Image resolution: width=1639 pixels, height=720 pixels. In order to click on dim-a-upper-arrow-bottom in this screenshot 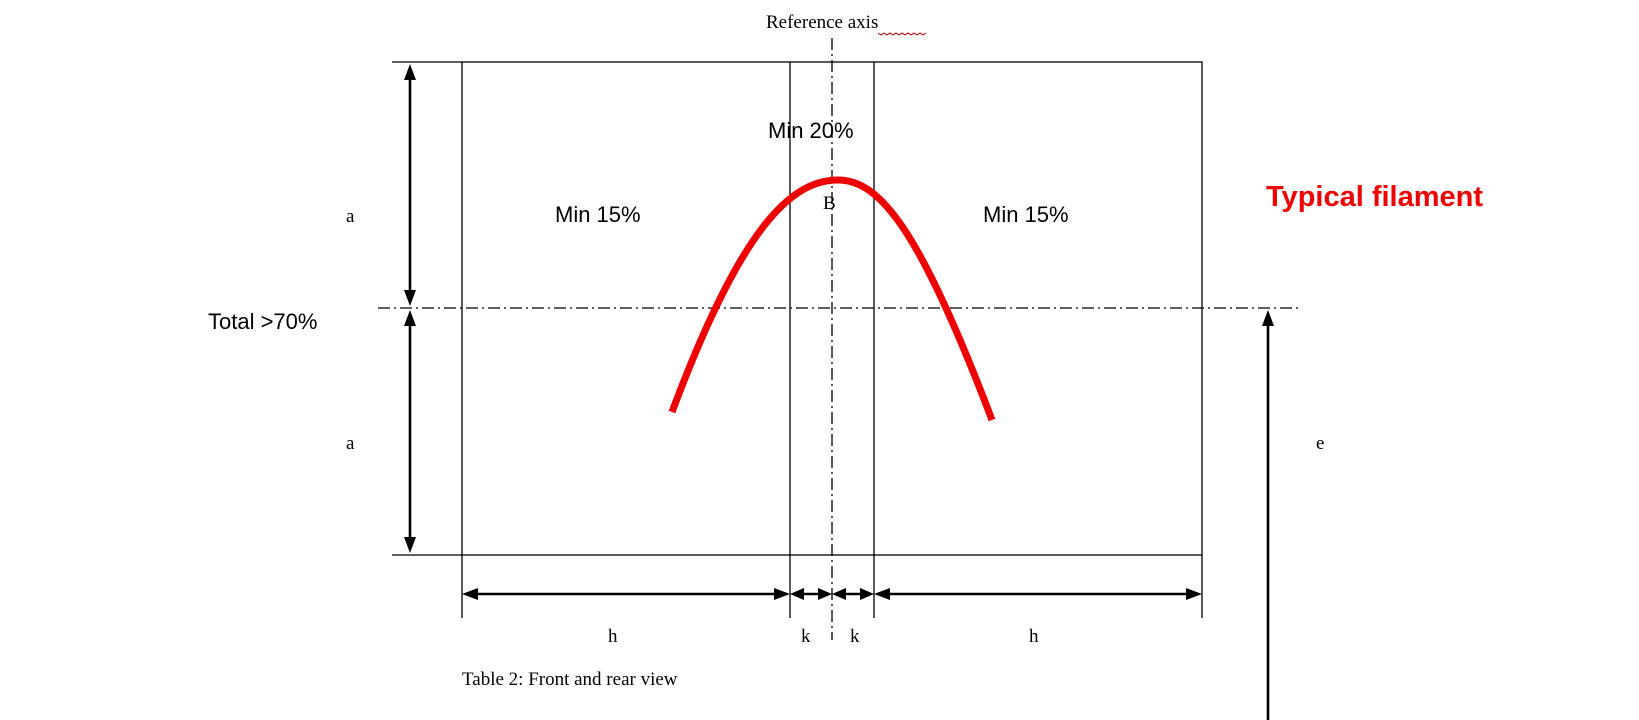, I will do `click(410, 298)`.